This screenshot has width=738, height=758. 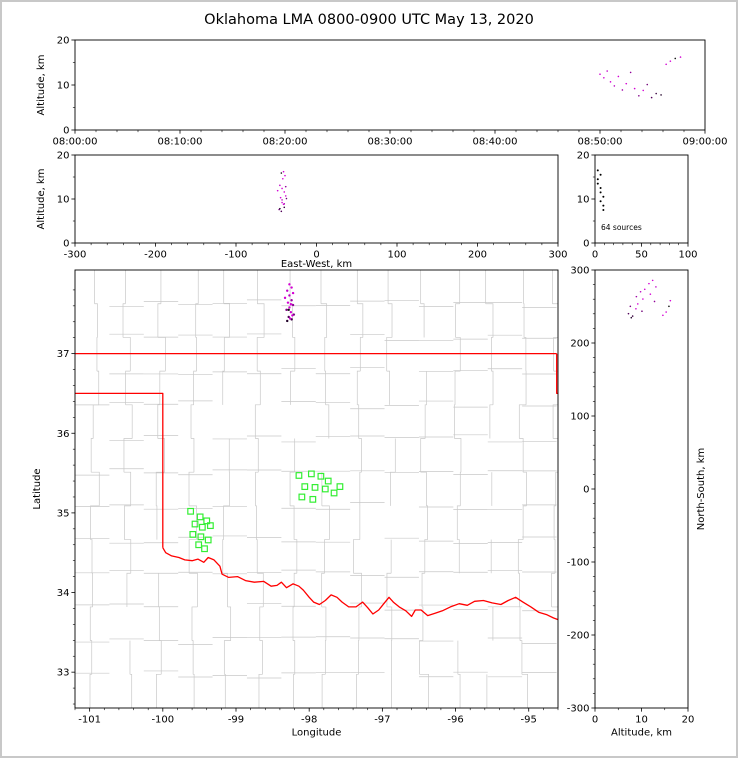 I want to click on tick-label: 08:20:00, so click(x=285, y=142).